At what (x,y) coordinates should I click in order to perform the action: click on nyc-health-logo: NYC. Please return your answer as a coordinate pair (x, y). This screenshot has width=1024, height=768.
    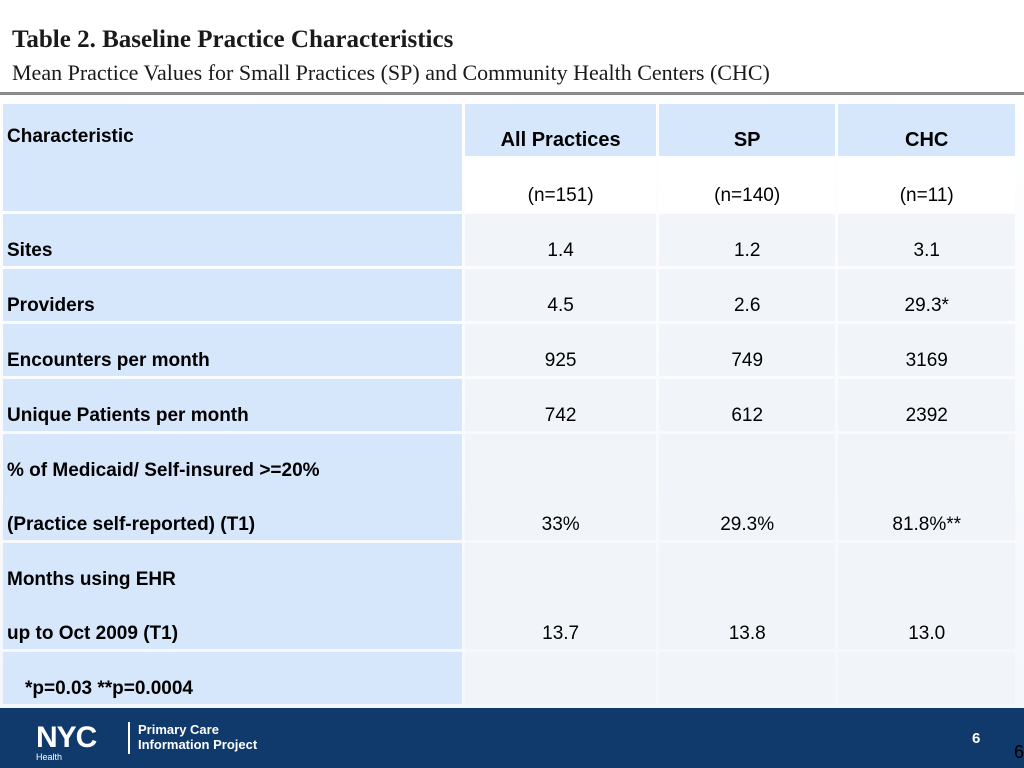
    Looking at the image, I should click on (66, 737).